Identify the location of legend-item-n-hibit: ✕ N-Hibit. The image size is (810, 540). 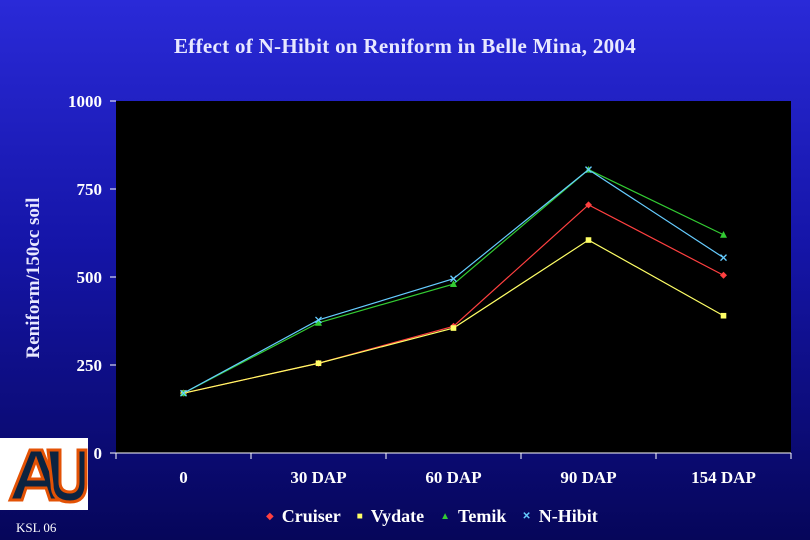
(559, 516).